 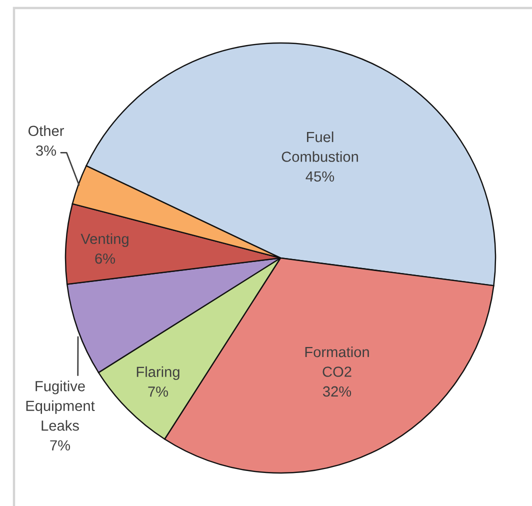 I want to click on slice-label: Formation CO2, so click(x=337, y=361).